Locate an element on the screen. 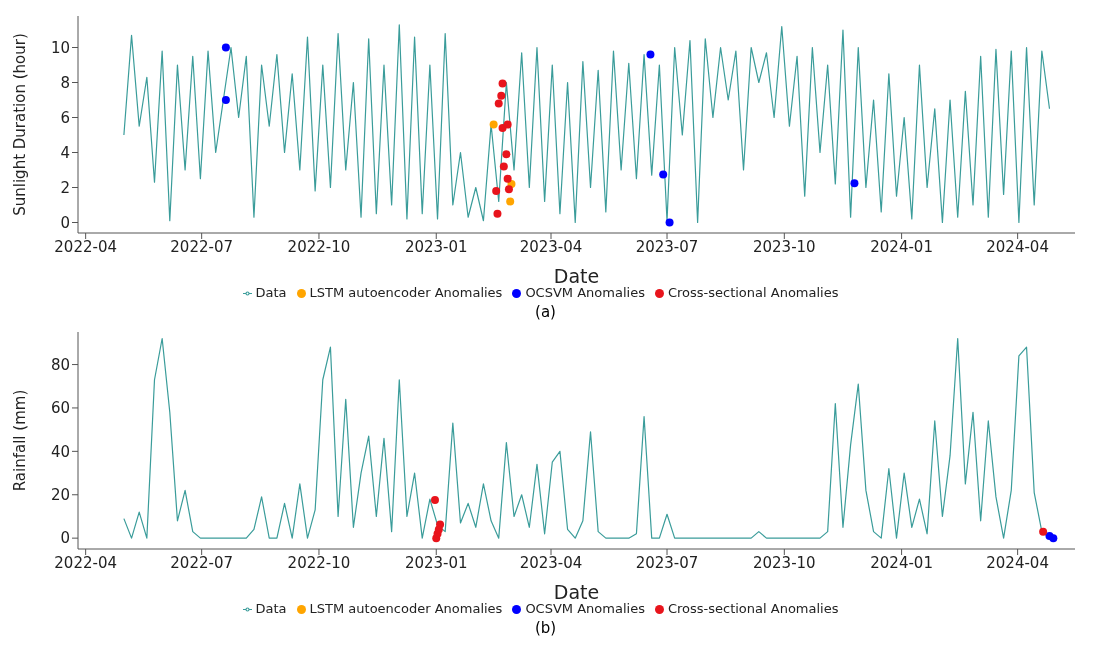 Image resolution: width=1095 pixels, height=655 pixels. text: (a) is located at coordinates (545, 312).